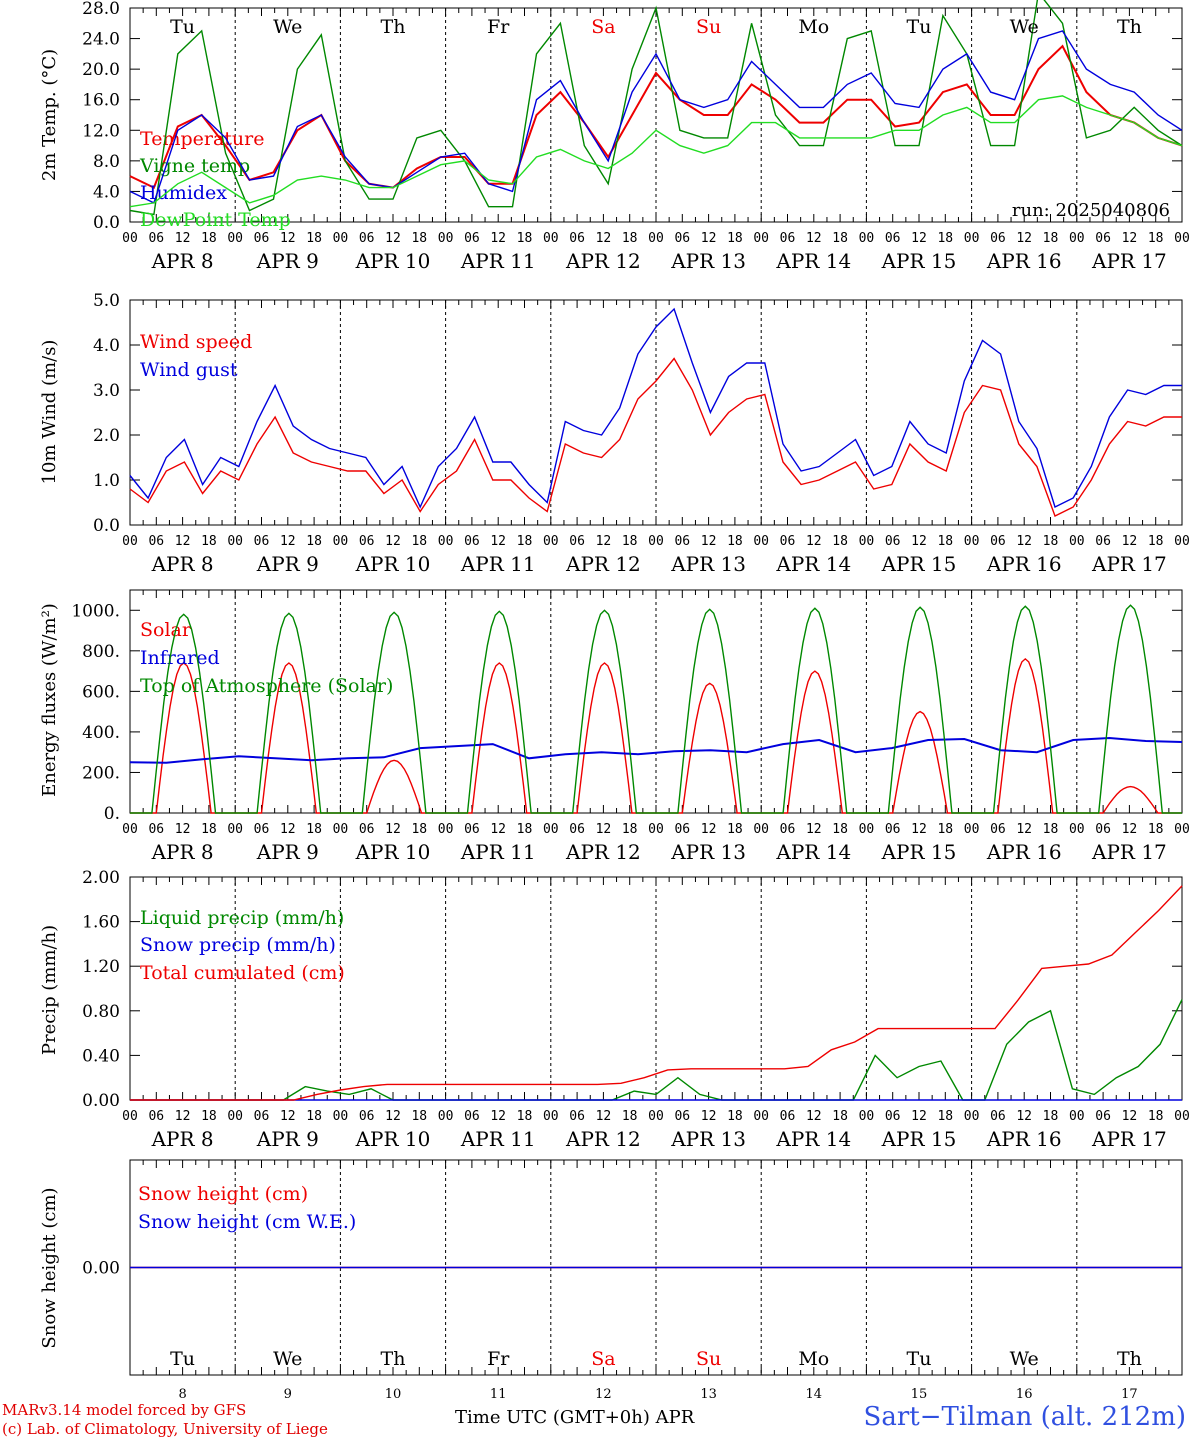 Image resolution: width=1194 pixels, height=1440 pixels. I want to click on y-tick-label: 1.60, so click(101, 923).